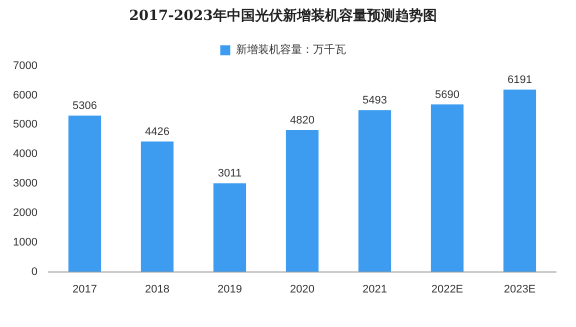  Describe the element at coordinates (25, 242) in the screenshot. I see `y-tick-label: 1000` at that location.